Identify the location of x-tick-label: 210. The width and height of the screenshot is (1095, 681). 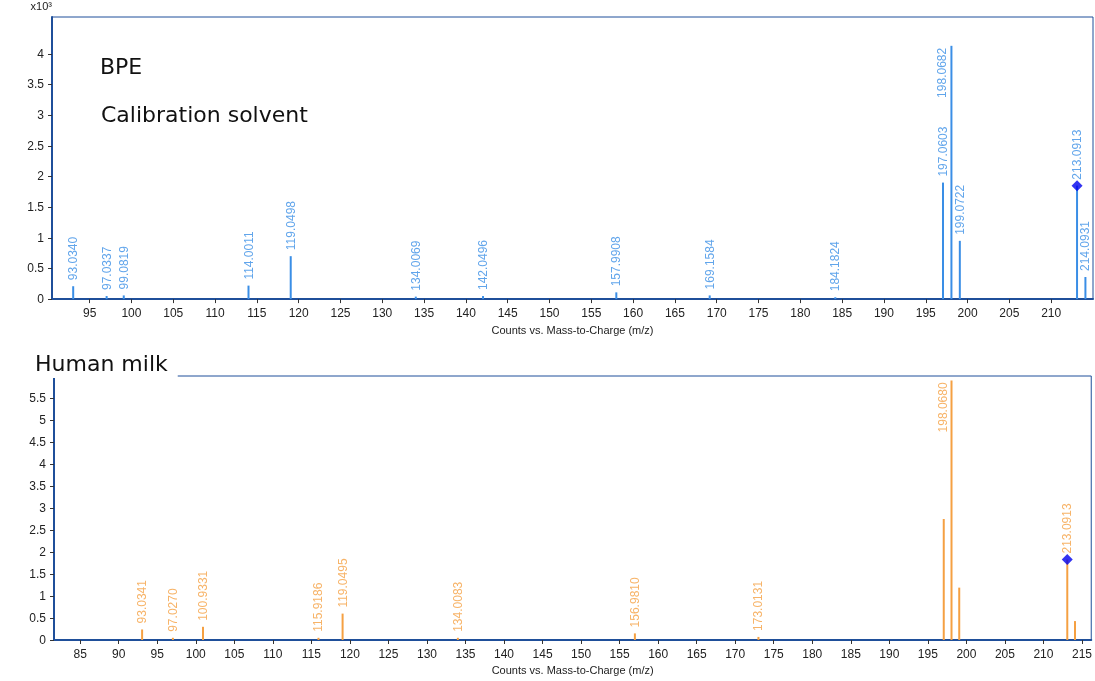
(1043, 654).